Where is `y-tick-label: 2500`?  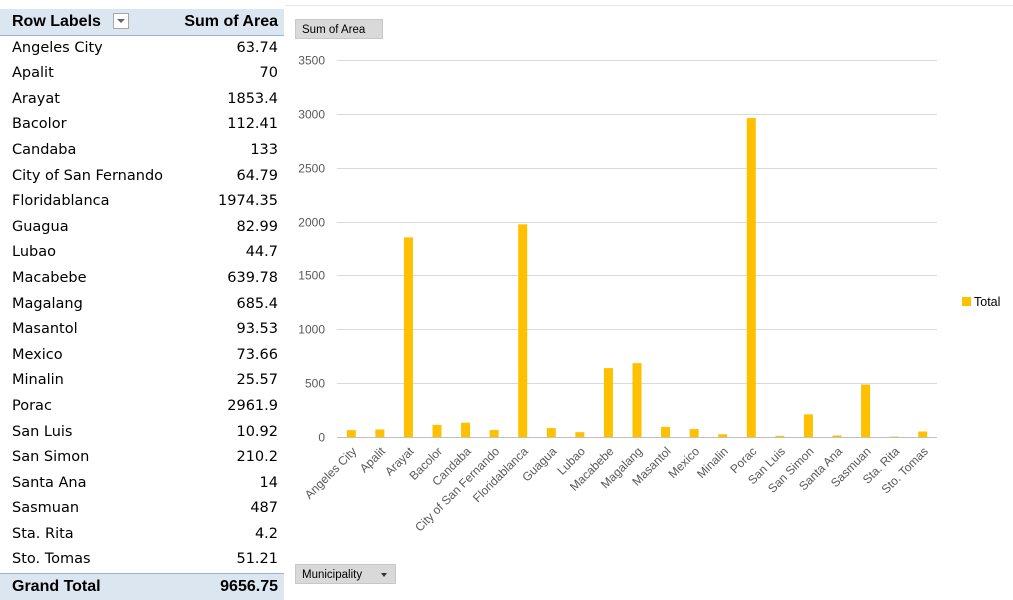 y-tick-label: 2500 is located at coordinates (311, 169).